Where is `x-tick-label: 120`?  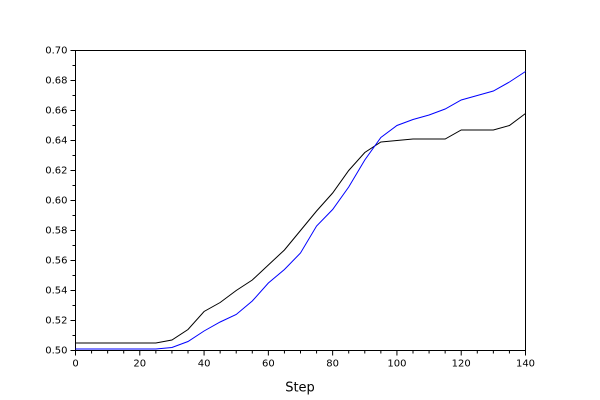 x-tick-label: 120 is located at coordinates (461, 364).